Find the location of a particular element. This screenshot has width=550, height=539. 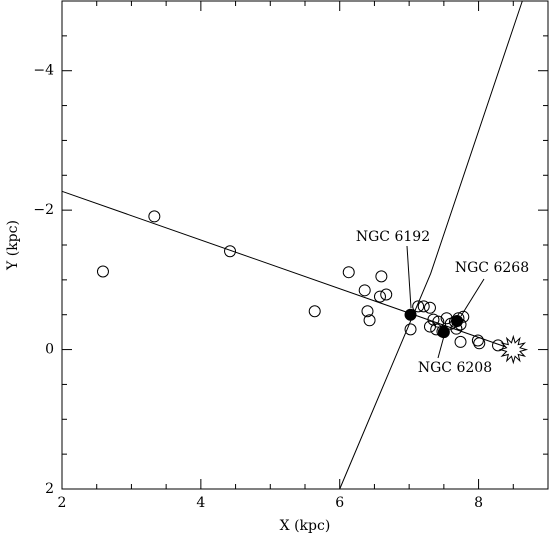

annotation: NGC 6208 is located at coordinates (455, 368).